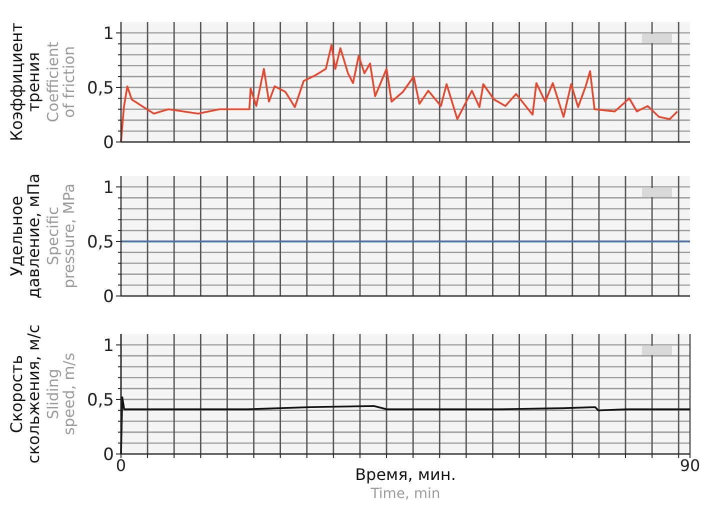 Image resolution: width=704 pixels, height=508 pixels. Describe the element at coordinates (405, 474) in the screenshot. I see `x-axis-title: Время, мин.` at that location.